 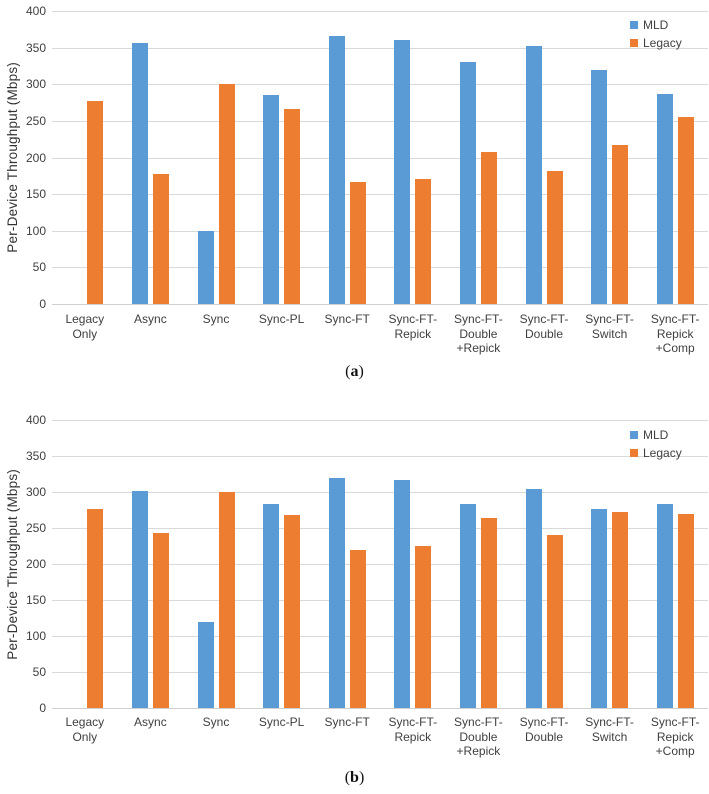 I want to click on y-tick-label: 400, so click(x=35, y=11).